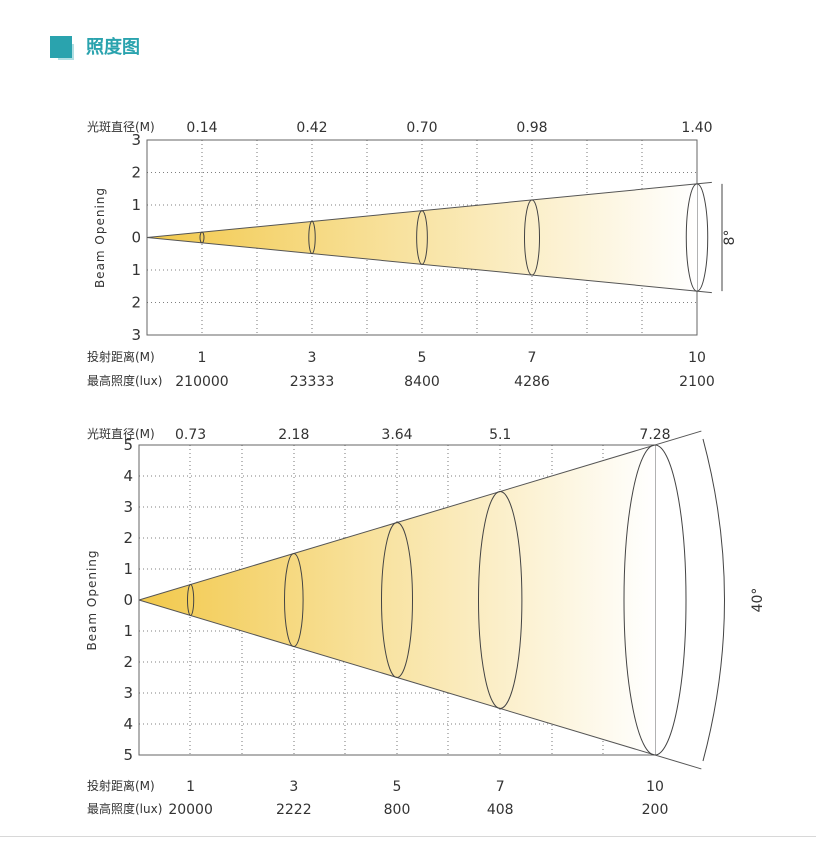 Image resolution: width=816 pixels, height=842 pixels. What do you see at coordinates (655, 810) in the screenshot?
I see `illuminance-value: 200` at bounding box center [655, 810].